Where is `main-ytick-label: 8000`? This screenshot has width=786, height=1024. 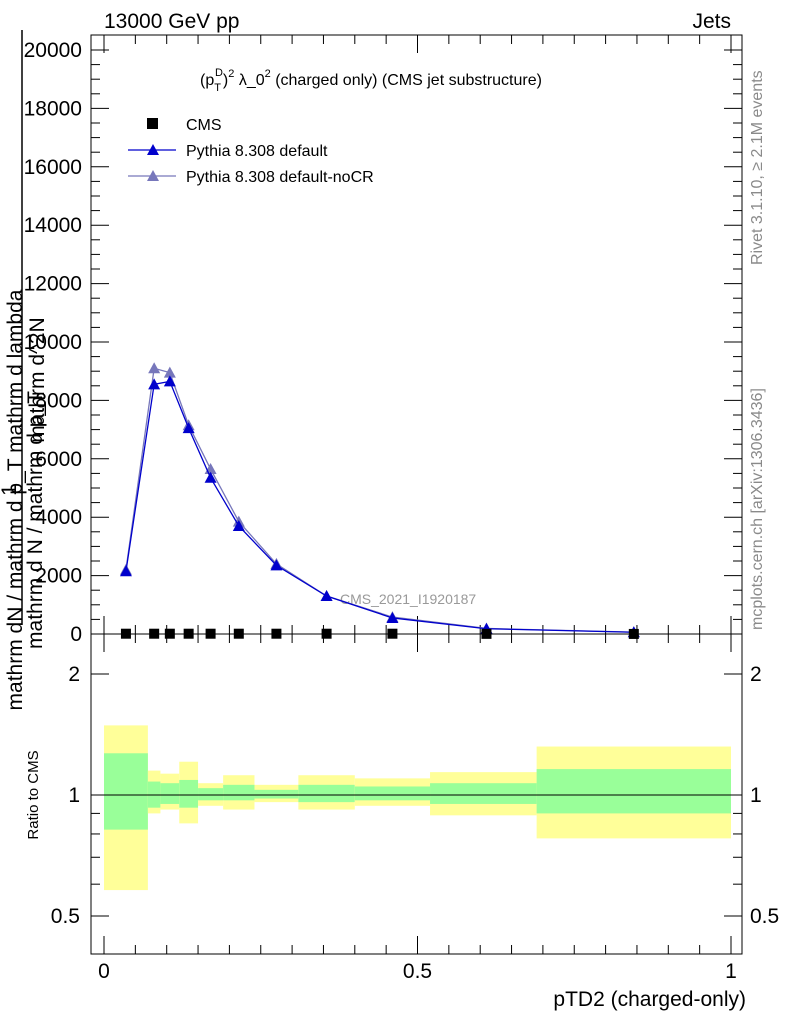
main-ytick-label: 8000 is located at coordinates (58, 400).